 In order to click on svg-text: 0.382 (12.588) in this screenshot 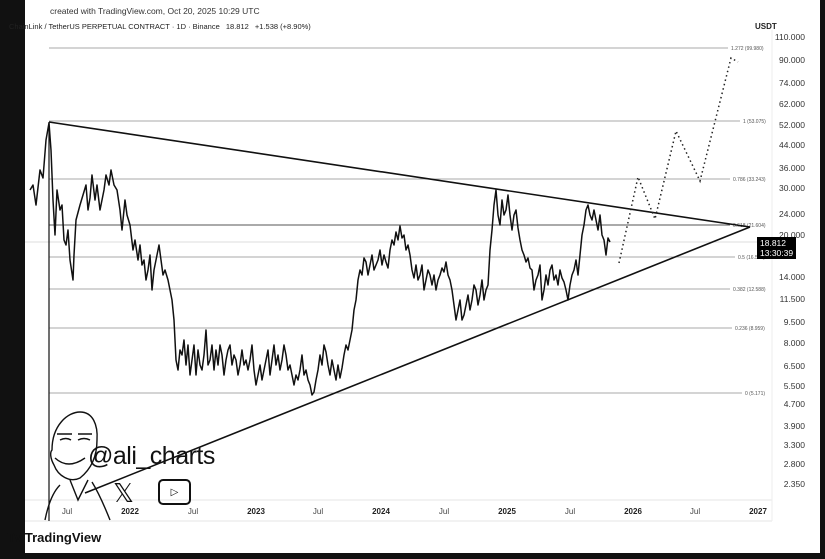, I will do `click(749, 290)`.